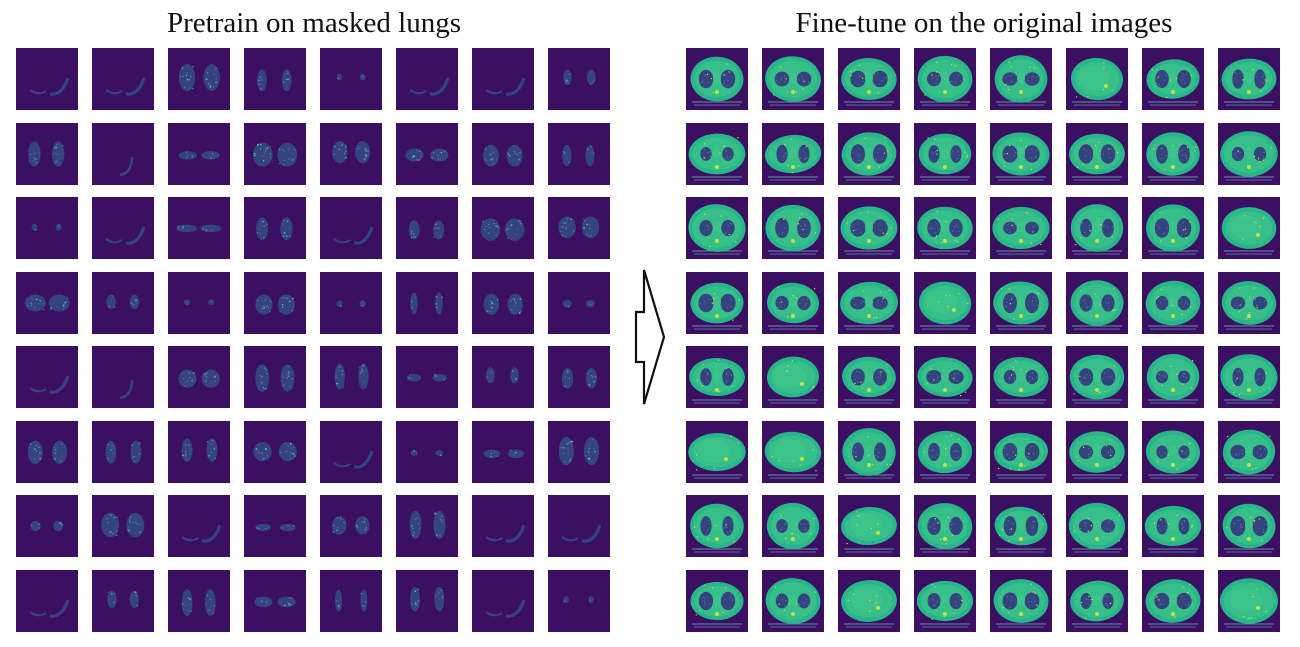  What do you see at coordinates (650, 337) in the screenshot?
I see `hollow-right-arrow-icon` at bounding box center [650, 337].